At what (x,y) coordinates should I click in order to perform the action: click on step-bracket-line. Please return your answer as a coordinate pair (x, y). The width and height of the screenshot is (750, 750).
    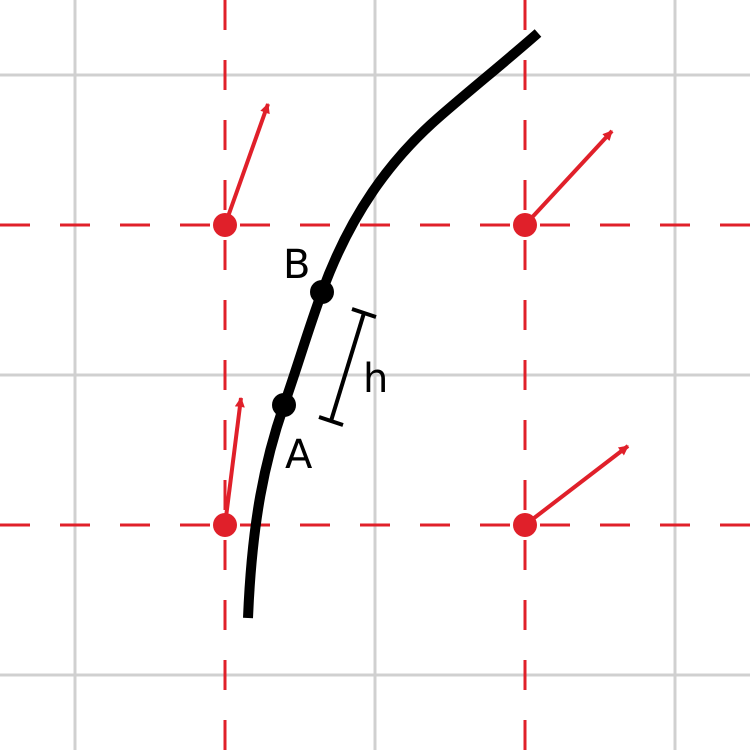
    Looking at the image, I should click on (347, 367).